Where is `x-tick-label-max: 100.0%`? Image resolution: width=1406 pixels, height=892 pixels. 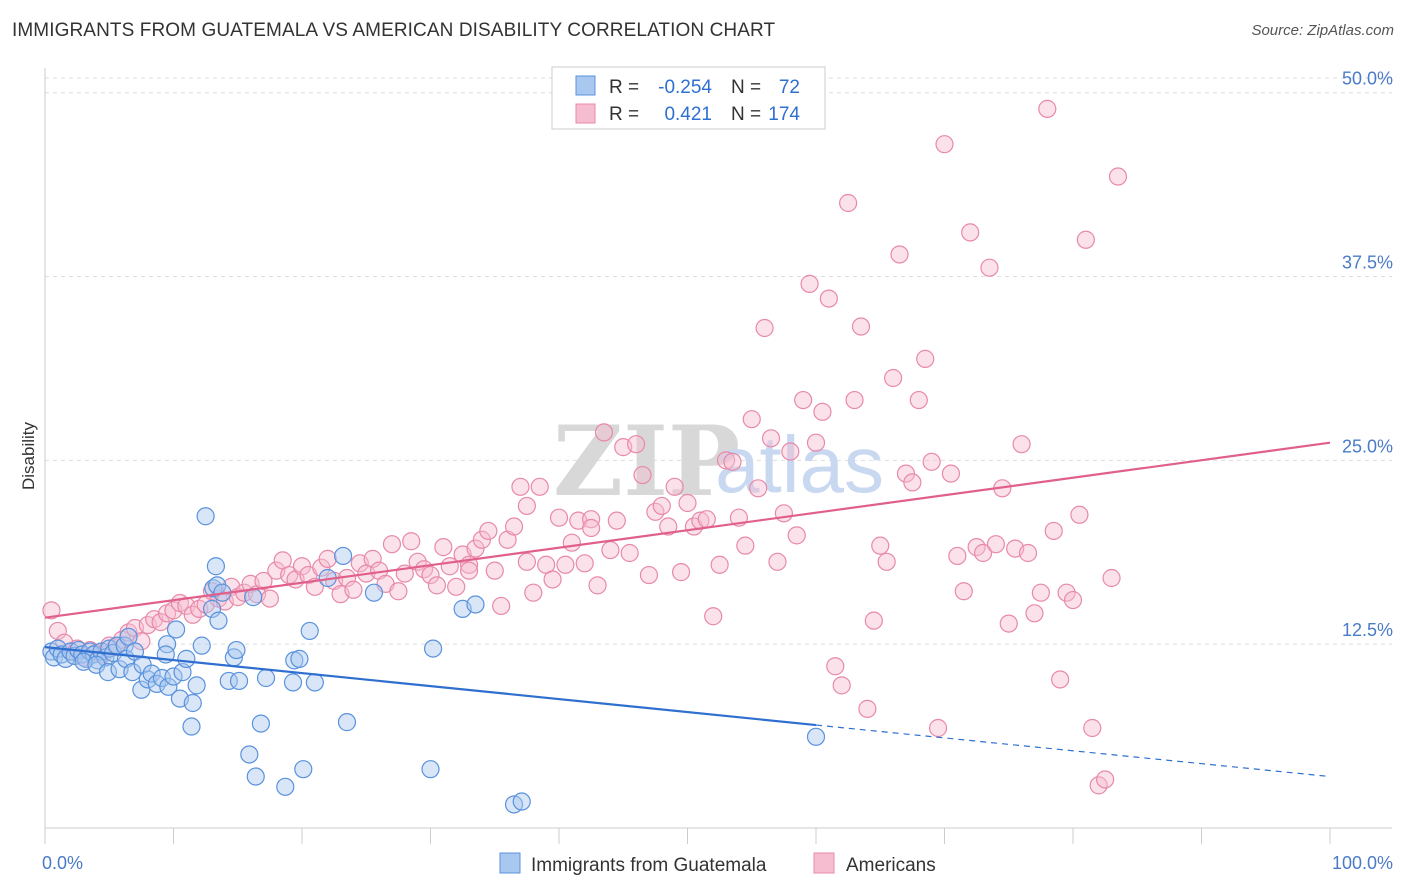 x-tick-label-max: 100.0% is located at coordinates (1362, 863).